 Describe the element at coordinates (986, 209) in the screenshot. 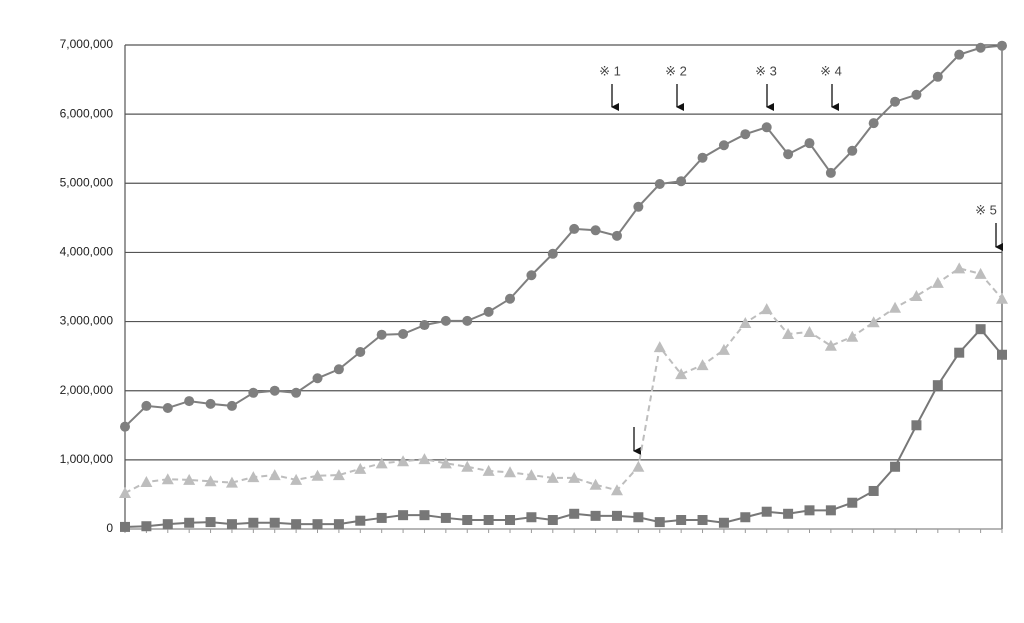

I see `annotation: ※ 5` at that location.